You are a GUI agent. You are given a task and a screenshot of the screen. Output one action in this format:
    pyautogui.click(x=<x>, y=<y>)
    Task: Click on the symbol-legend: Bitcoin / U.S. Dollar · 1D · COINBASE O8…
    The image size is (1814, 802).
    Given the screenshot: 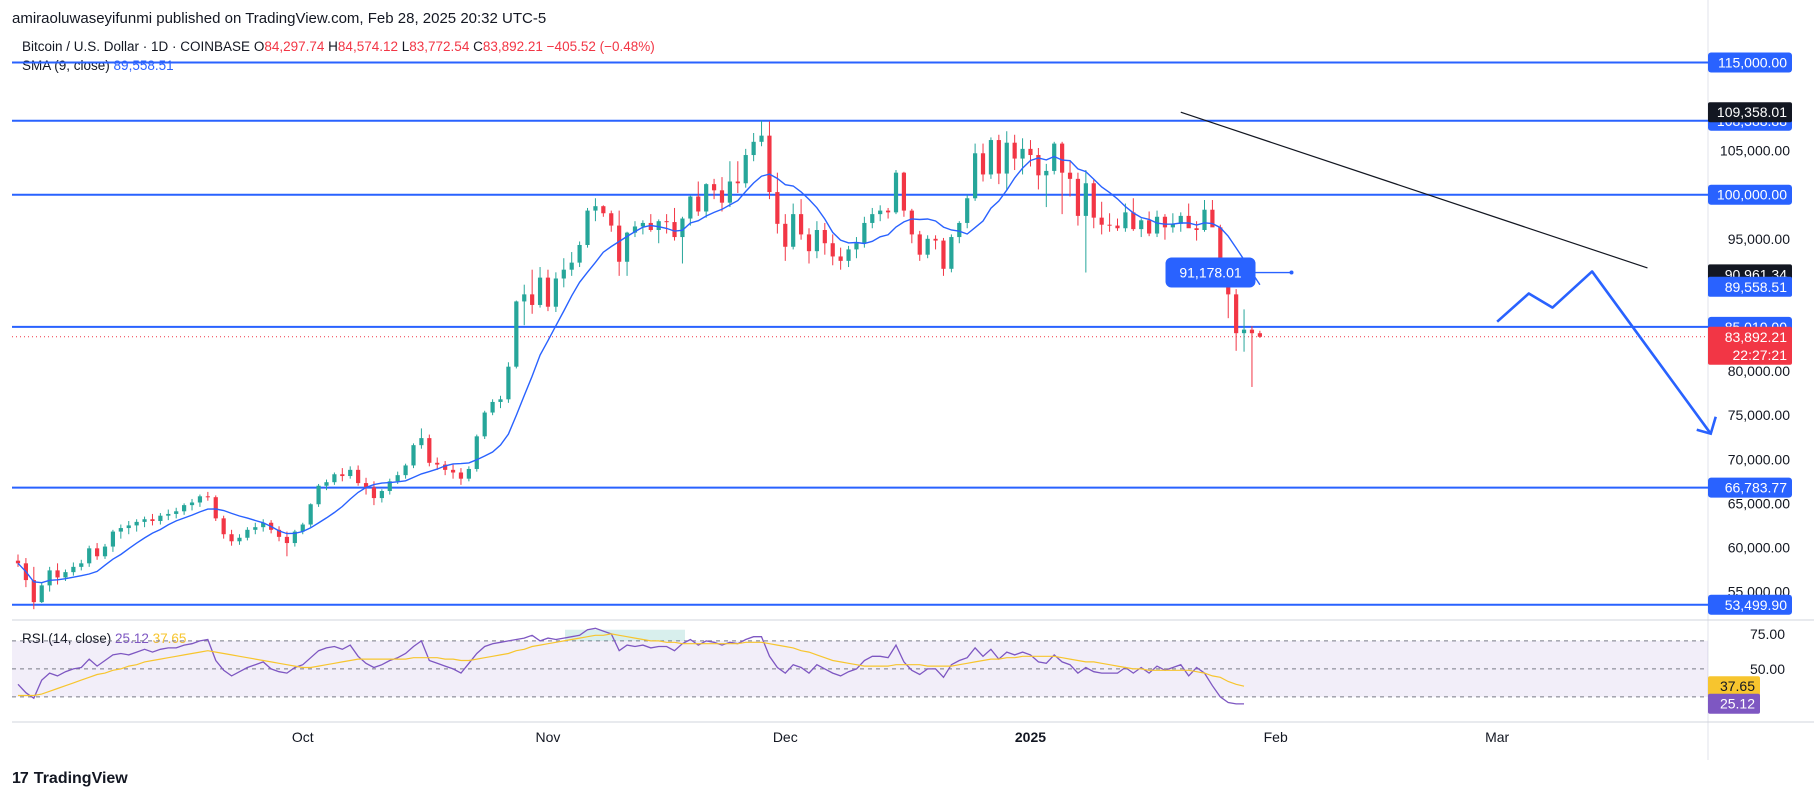 What is the action you would take?
    pyautogui.click(x=338, y=46)
    